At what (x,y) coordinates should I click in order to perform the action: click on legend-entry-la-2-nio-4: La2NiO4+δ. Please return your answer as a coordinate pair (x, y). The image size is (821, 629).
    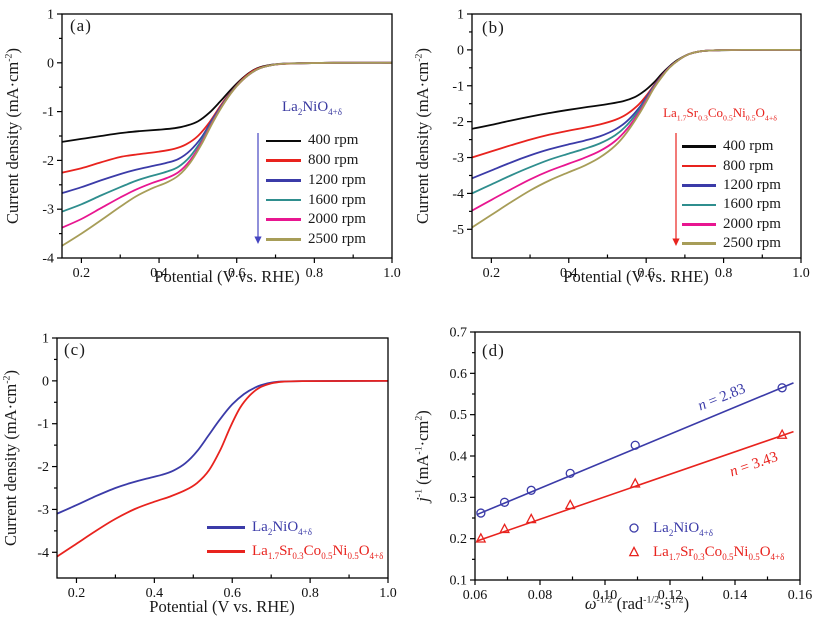
    Looking at the image, I should click on (705, 528).